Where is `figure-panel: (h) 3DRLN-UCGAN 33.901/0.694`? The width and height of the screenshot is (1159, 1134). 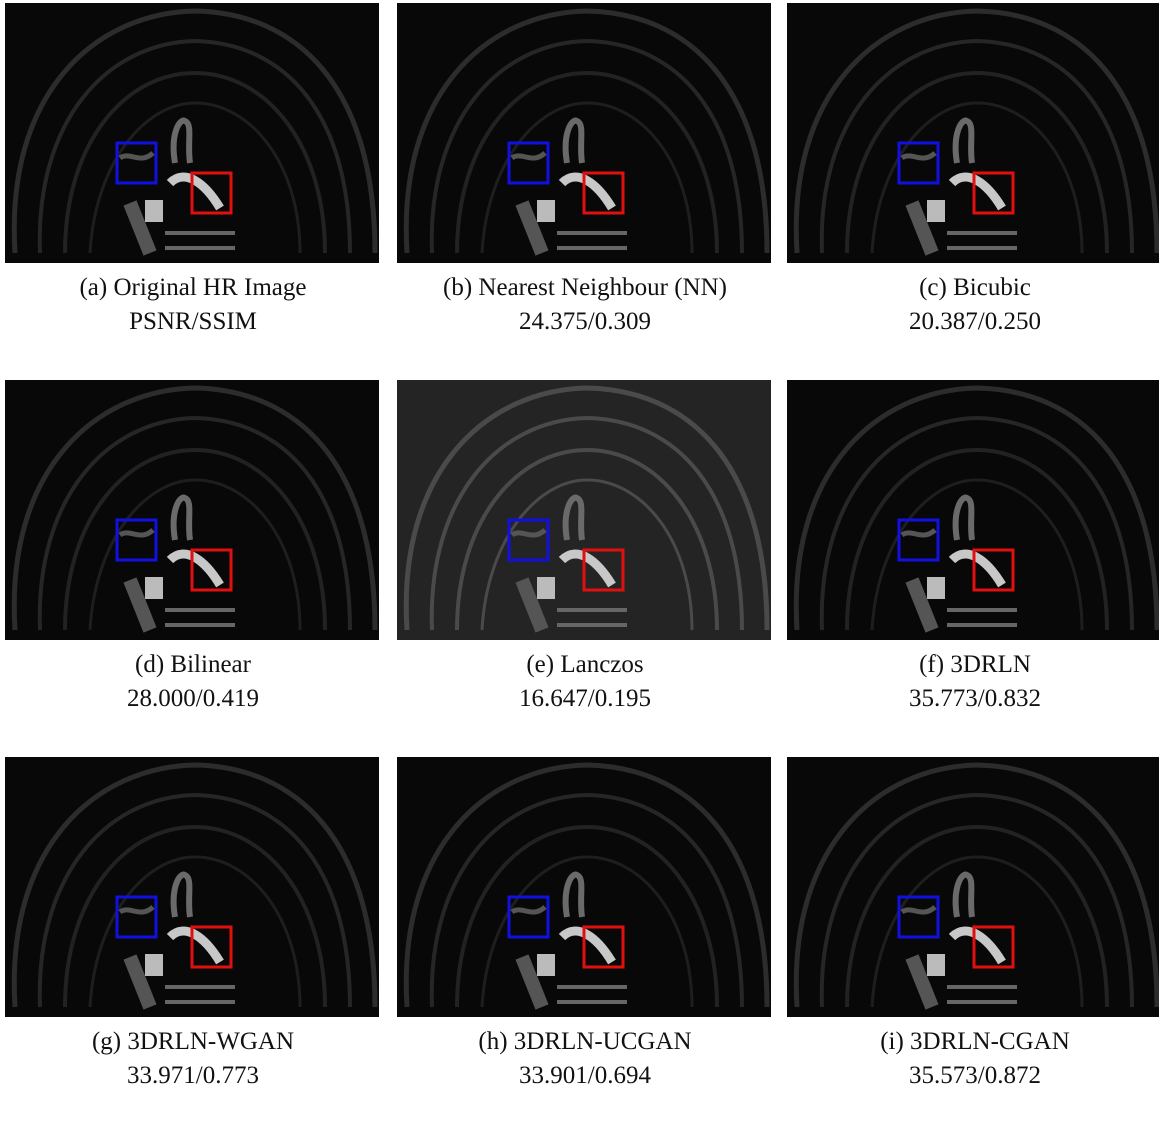 figure-panel: (h) 3DRLN-UCGAN 33.901/0.694 is located at coordinates (585, 945).